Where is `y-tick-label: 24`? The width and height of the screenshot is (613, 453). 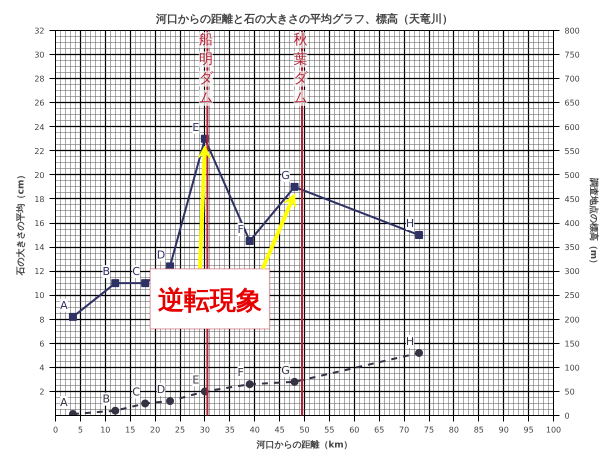
y-tick-label: 24 is located at coordinates (39, 127).